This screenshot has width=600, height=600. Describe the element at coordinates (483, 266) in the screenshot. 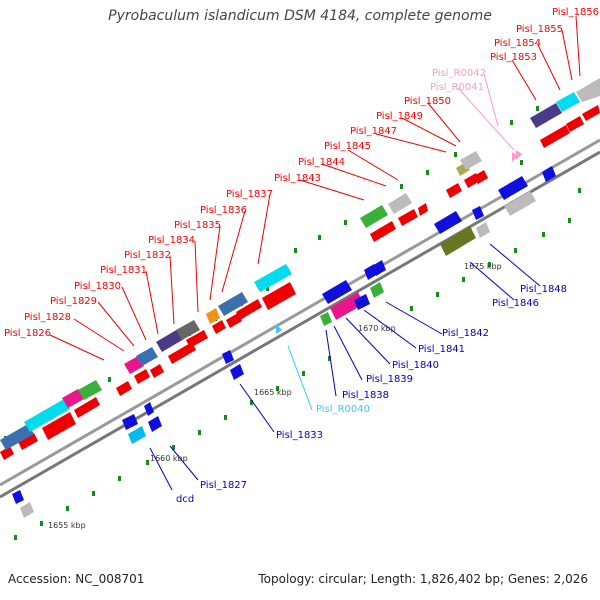

I see `scale-label: 1675 kbp` at that location.